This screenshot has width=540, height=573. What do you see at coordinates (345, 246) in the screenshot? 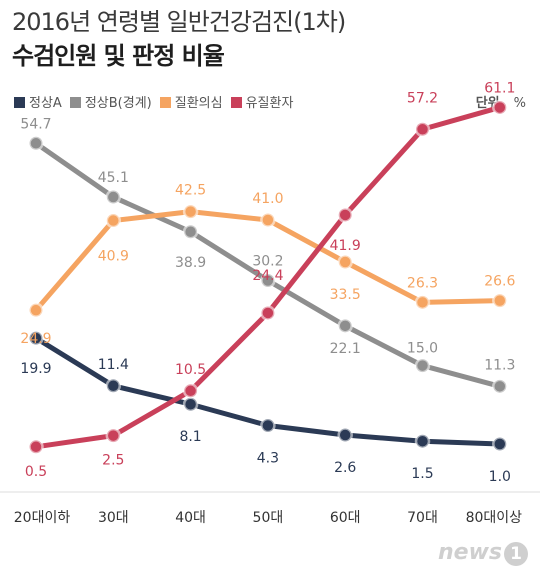
I see `data-label: 41.9` at bounding box center [345, 246].